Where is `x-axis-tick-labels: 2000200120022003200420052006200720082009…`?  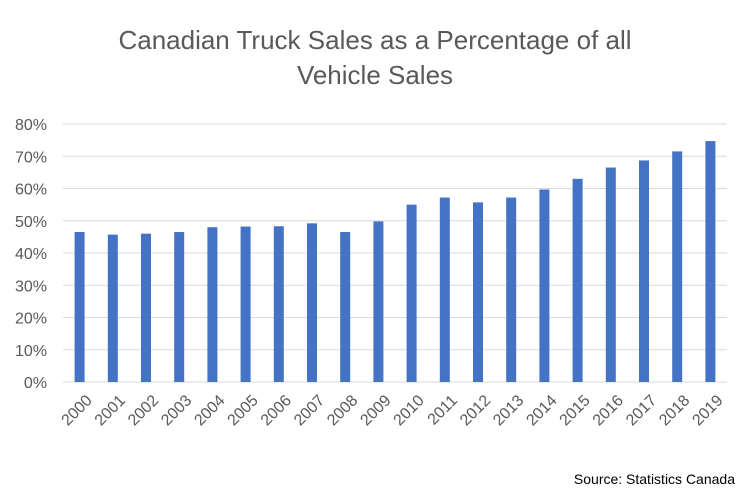
x-axis-tick-labels: 2000200120022003200420052006200720082009… is located at coordinates (393, 410).